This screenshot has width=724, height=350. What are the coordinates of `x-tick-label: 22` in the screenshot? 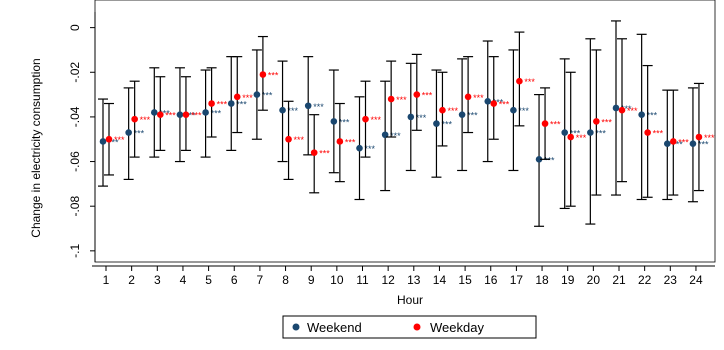 It's located at (645, 280).